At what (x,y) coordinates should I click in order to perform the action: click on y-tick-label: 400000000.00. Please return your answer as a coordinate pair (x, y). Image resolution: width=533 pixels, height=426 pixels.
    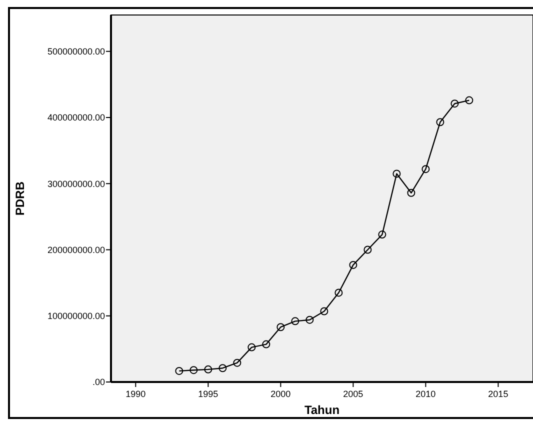
    Looking at the image, I should click on (76, 117).